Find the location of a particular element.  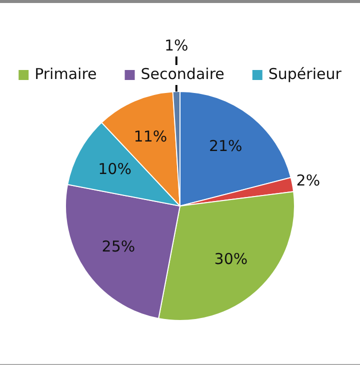

data-label: 30% is located at coordinates (231, 259).